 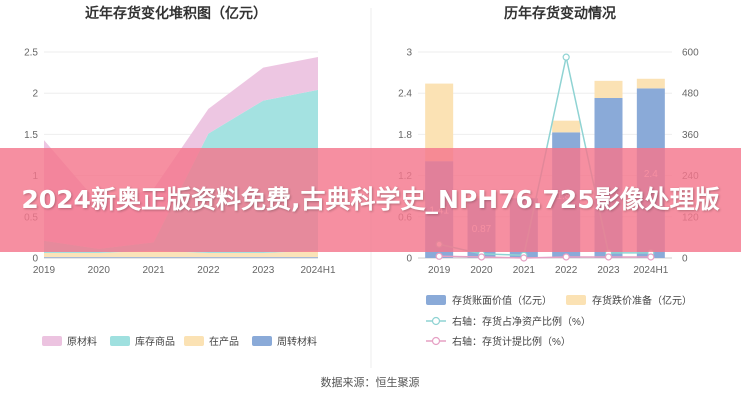 I want to click on left-legend: 原材料 库存商品 在产品 周转材料, so click(x=179, y=341).